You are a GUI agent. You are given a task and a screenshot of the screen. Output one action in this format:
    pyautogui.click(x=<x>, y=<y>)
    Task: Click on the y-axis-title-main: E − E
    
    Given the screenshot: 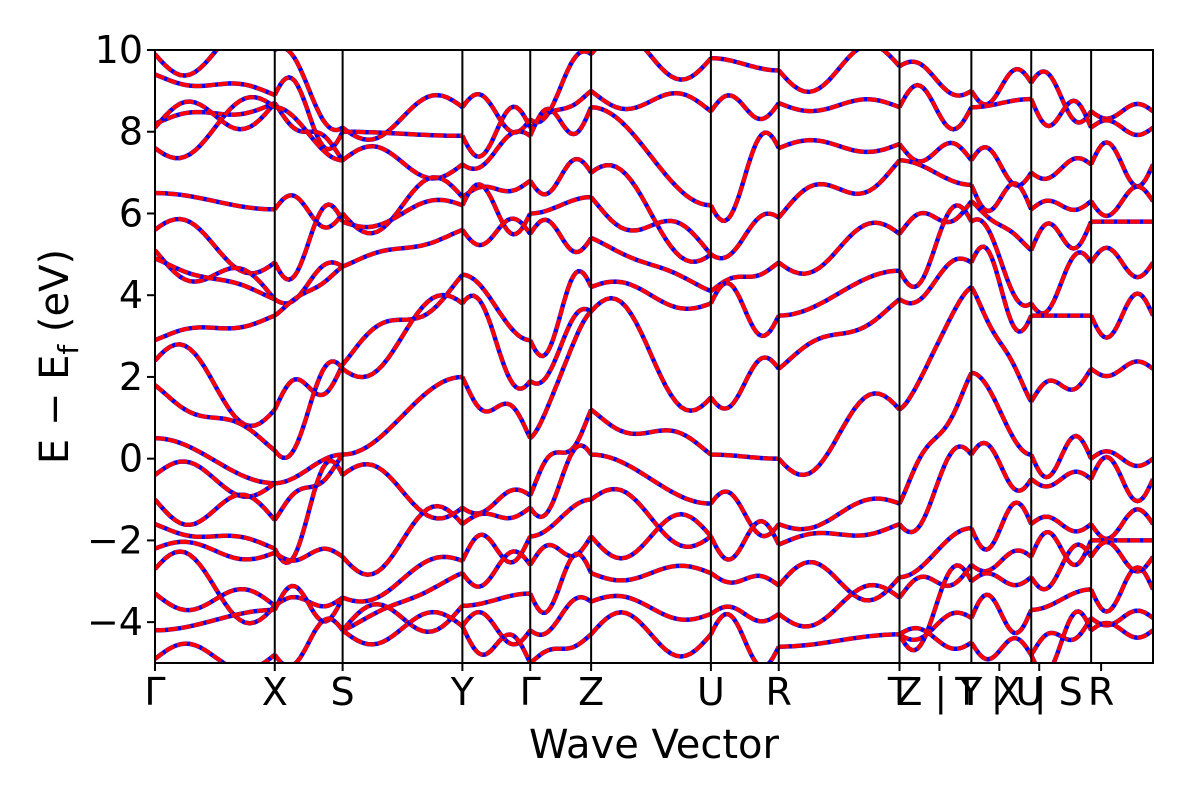 What is the action you would take?
    pyautogui.click(x=55, y=410)
    